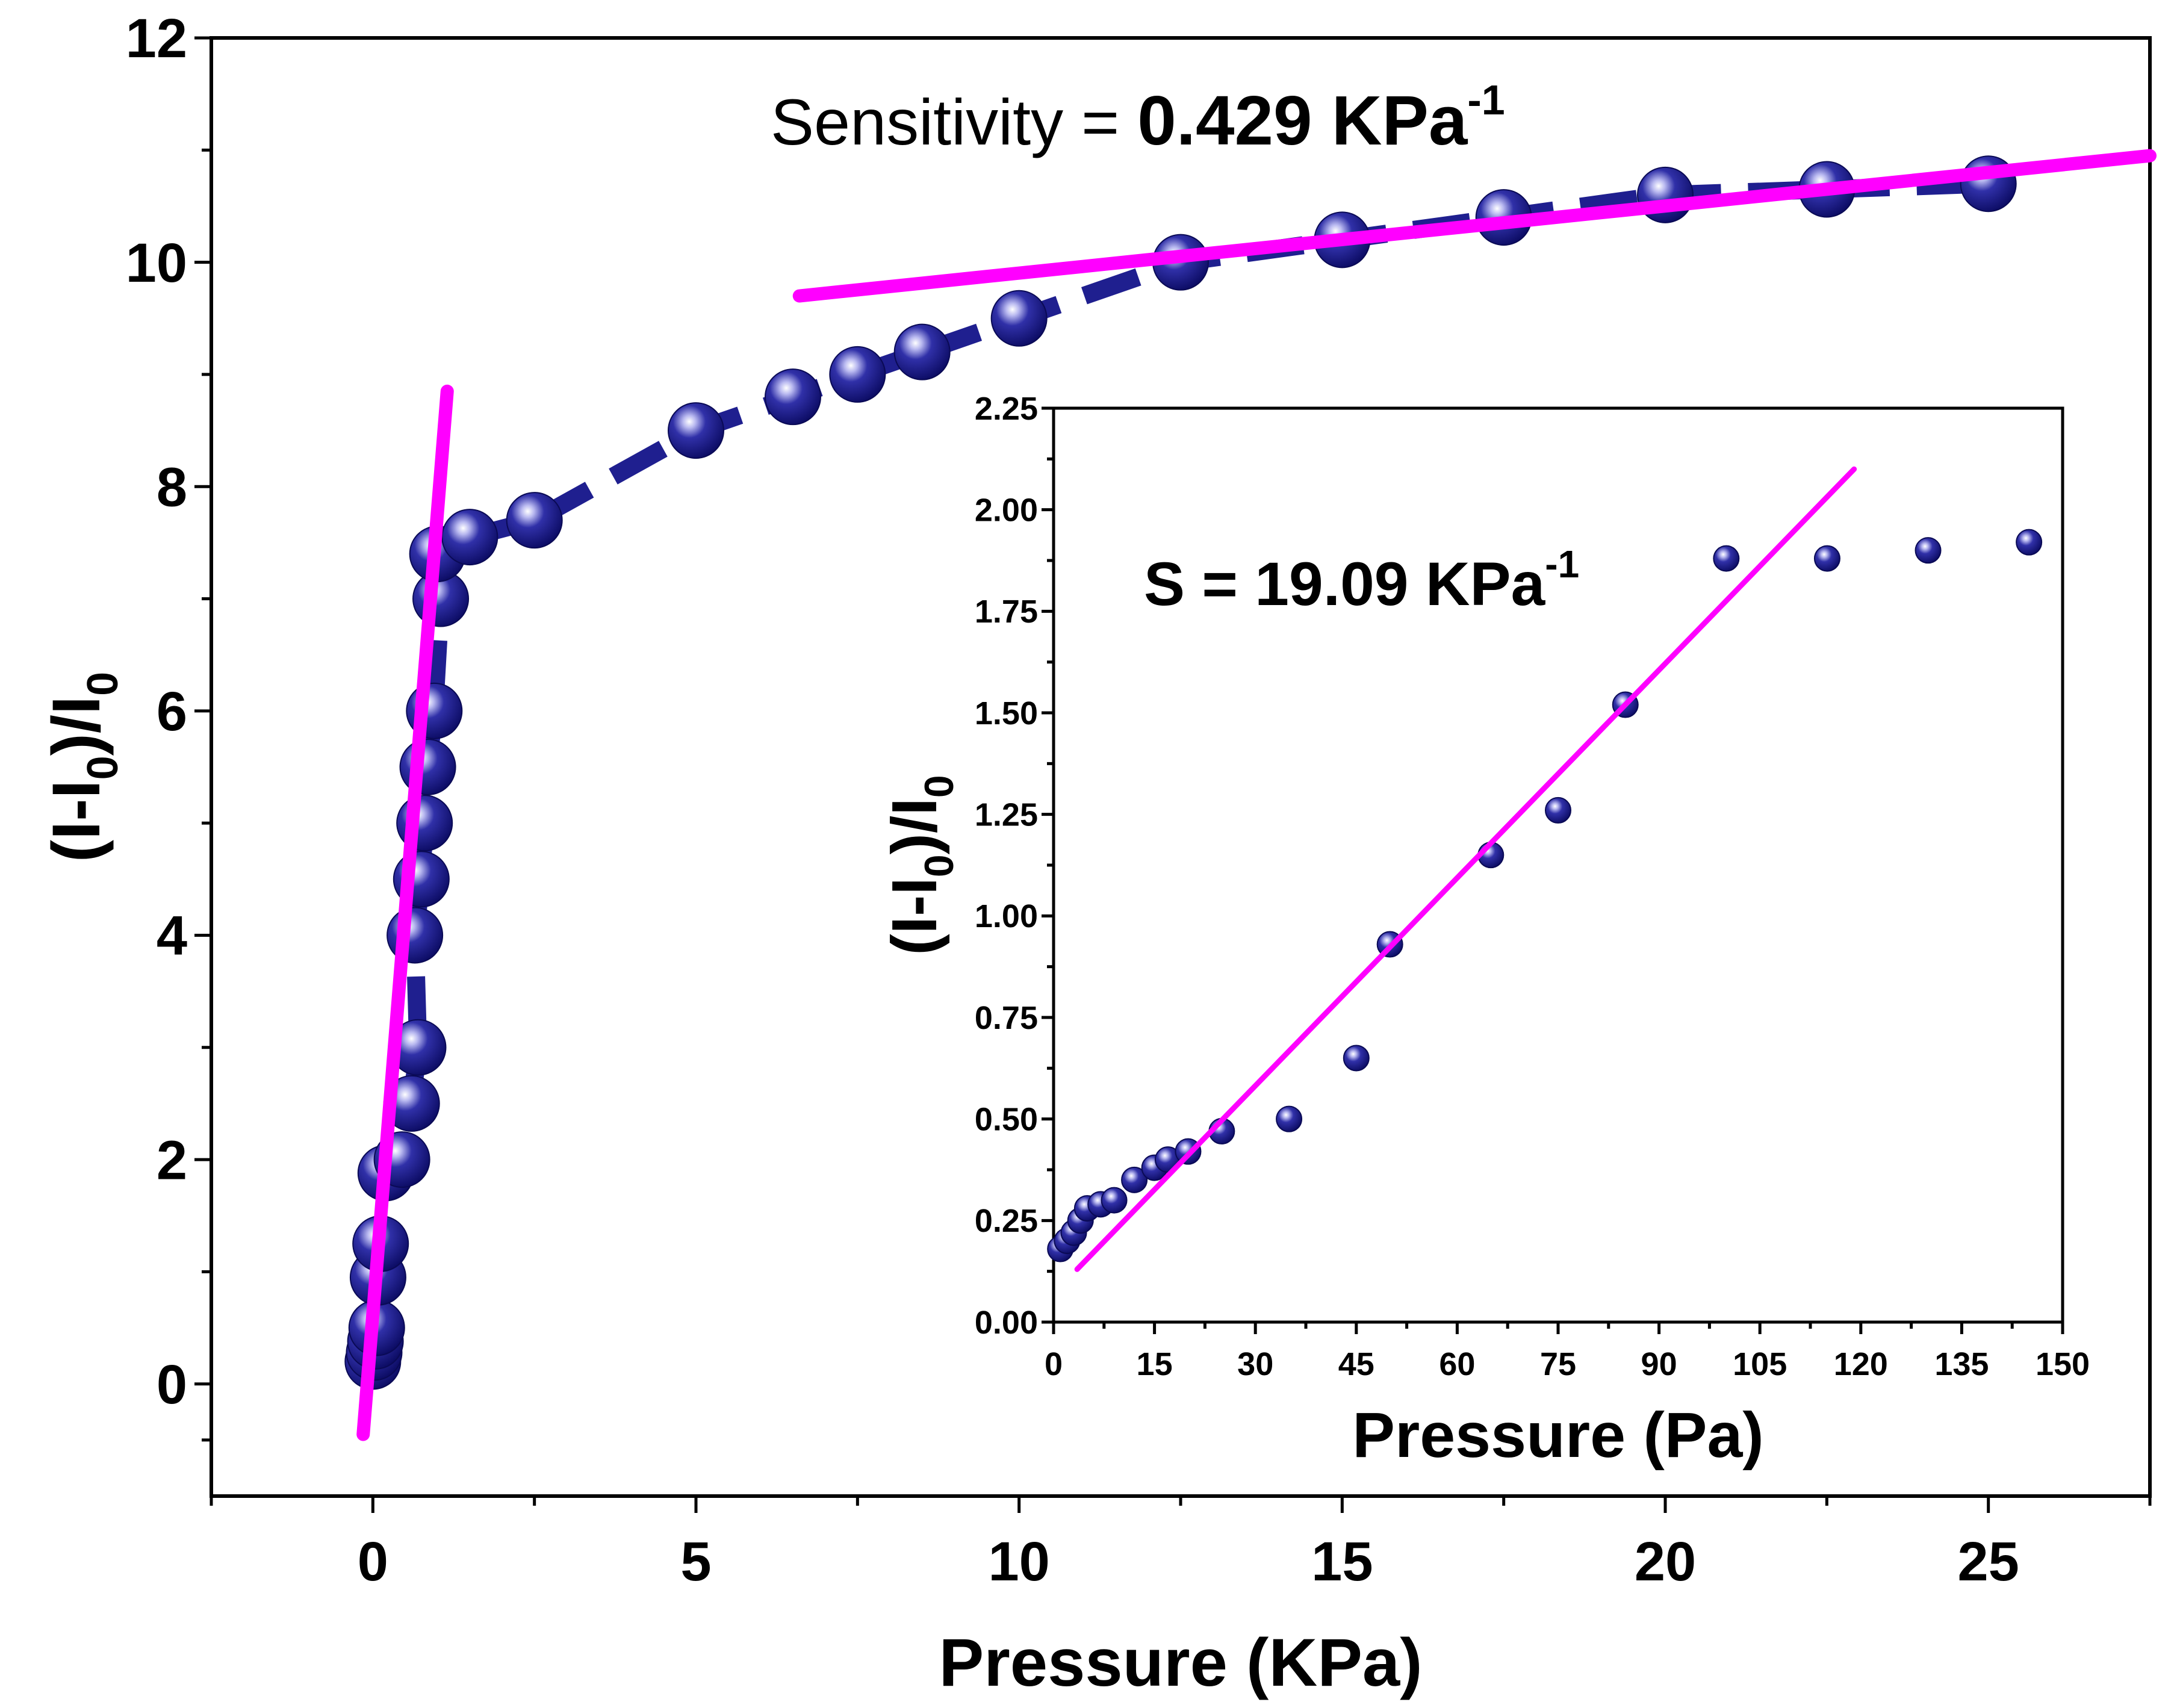 This screenshot has height=1708, width=2174. I want to click on main-high-pressure-fit, so click(1475, 226).